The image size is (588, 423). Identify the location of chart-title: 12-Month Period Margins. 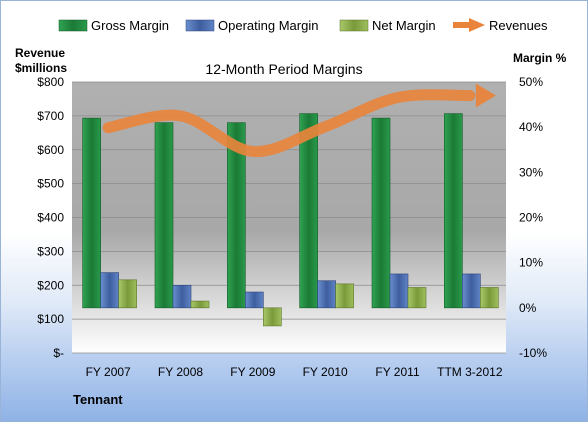
(283, 69).